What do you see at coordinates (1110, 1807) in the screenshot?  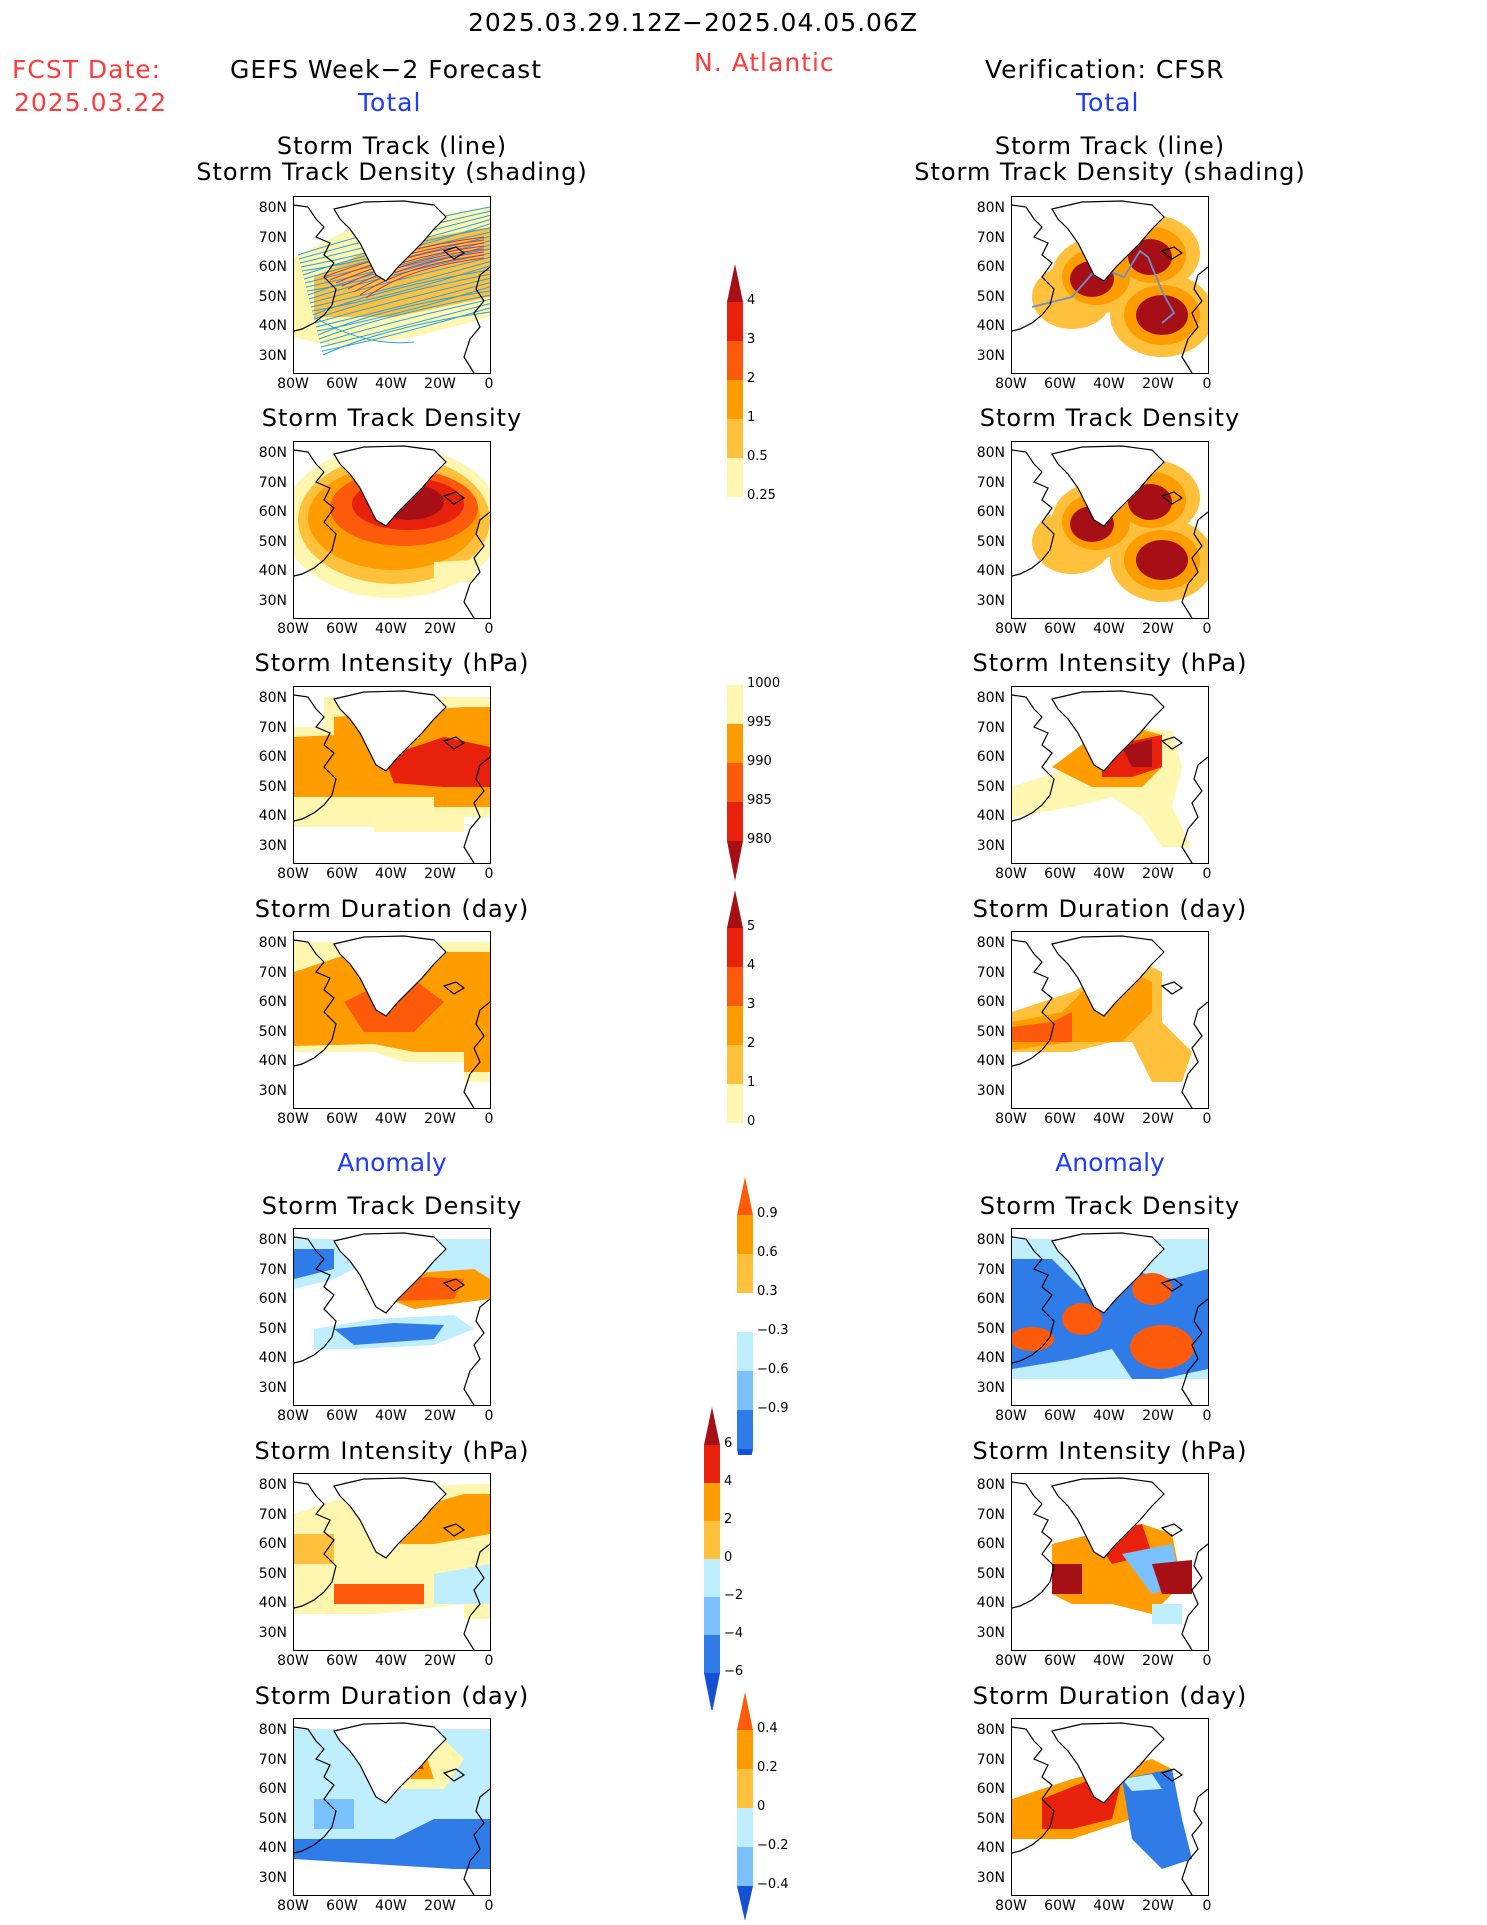 I see `map-duration-anom-verification` at bounding box center [1110, 1807].